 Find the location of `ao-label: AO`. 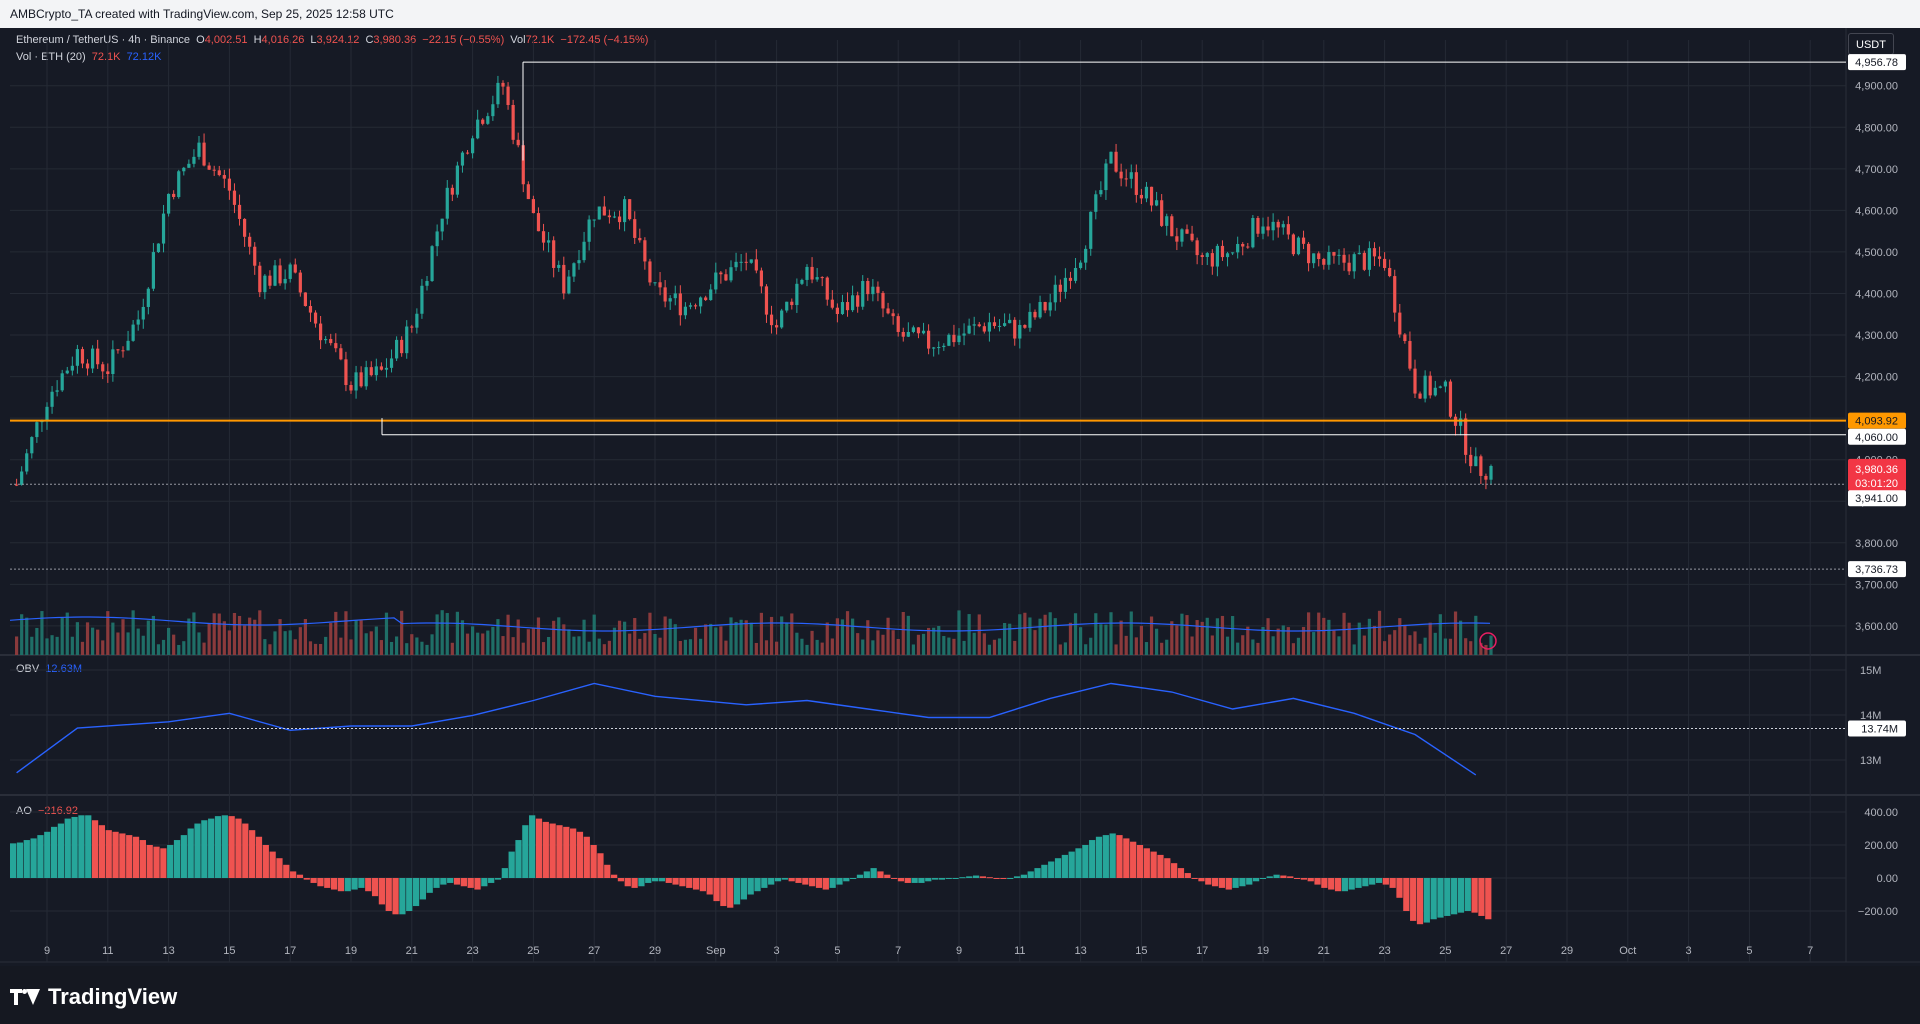

ao-label: AO is located at coordinates (24, 811).